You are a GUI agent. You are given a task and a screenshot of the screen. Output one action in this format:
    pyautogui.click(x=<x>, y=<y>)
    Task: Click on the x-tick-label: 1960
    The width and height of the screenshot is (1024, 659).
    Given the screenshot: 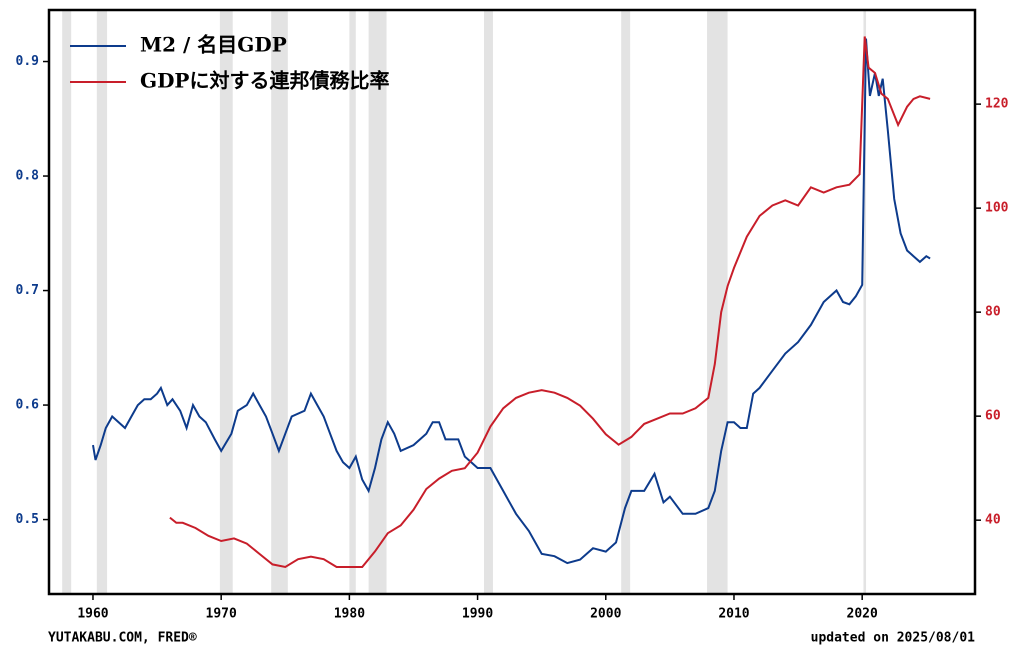 What is the action you would take?
    pyautogui.click(x=92, y=614)
    